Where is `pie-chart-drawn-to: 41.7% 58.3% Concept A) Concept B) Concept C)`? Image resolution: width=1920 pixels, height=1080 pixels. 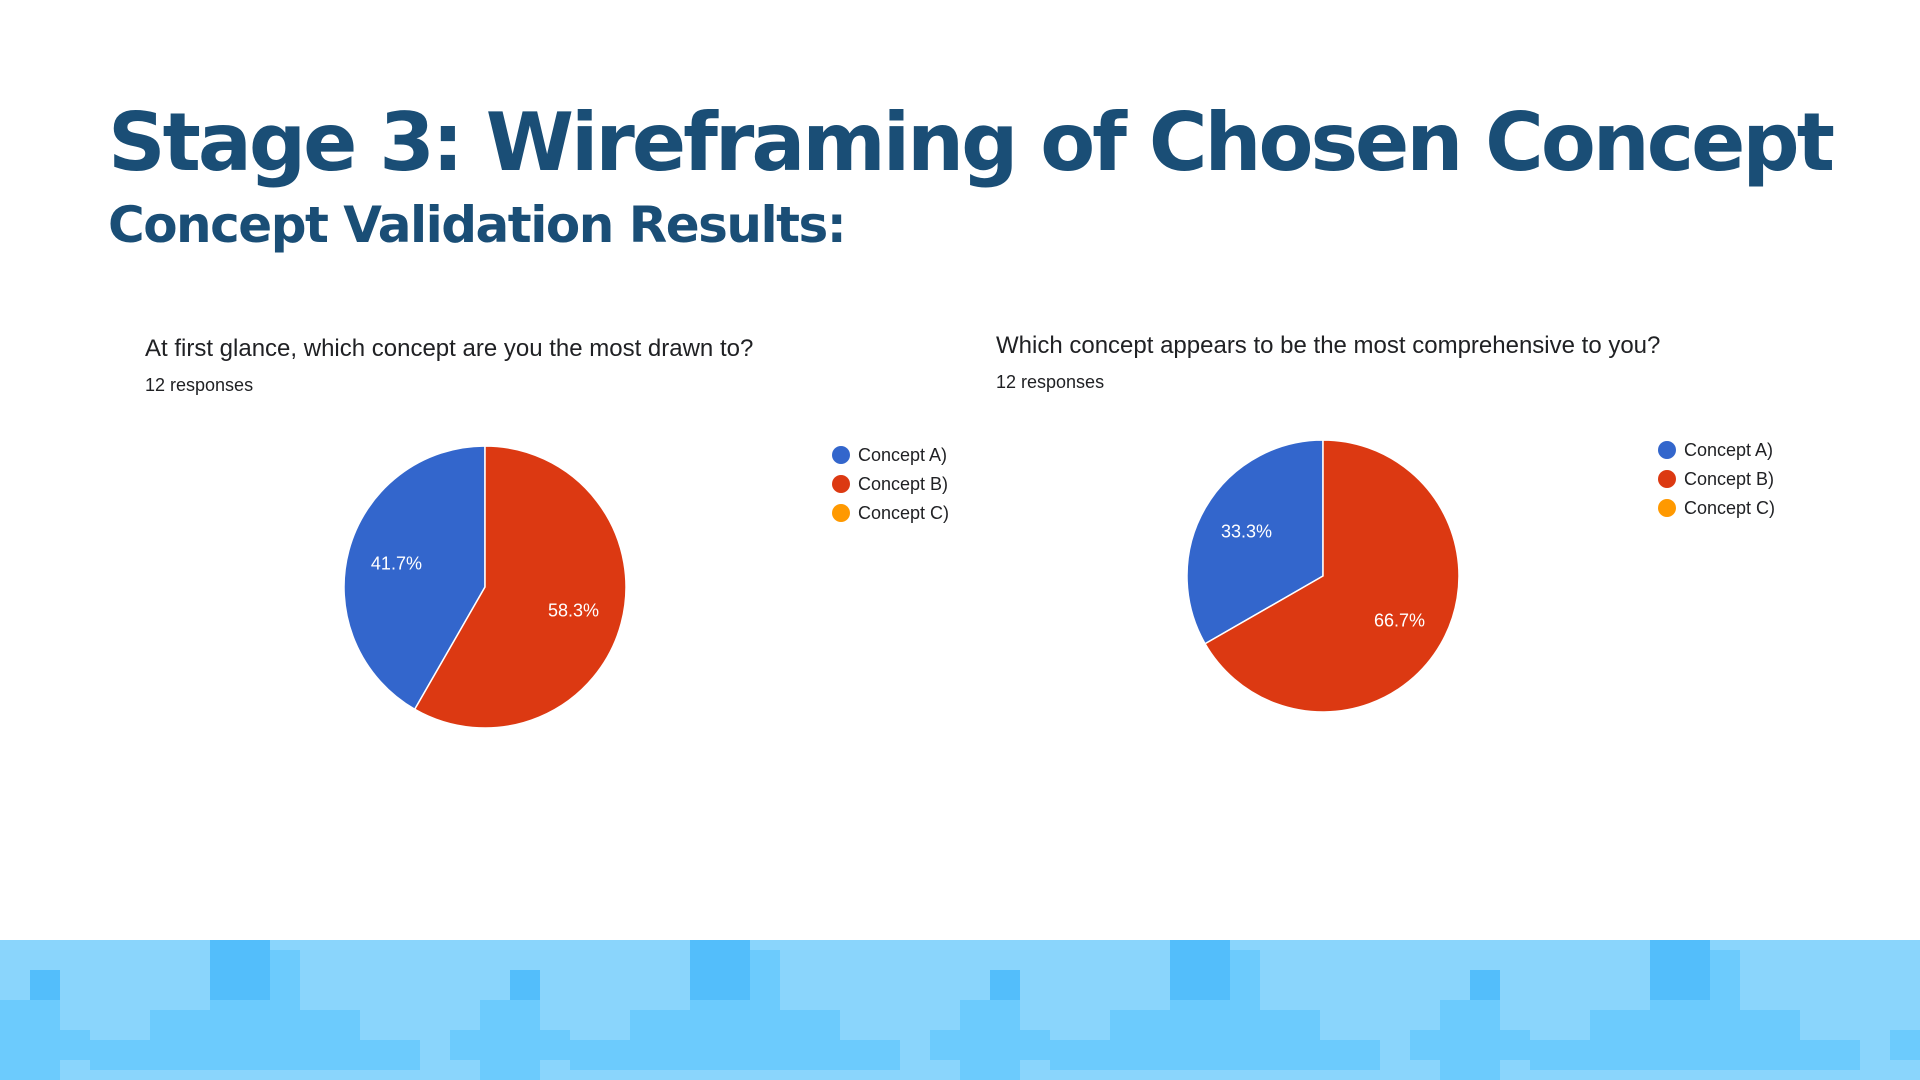 pie-chart-drawn-to: 41.7% 58.3% Concept A) Concept B) Concept C) is located at coordinates (646, 587).